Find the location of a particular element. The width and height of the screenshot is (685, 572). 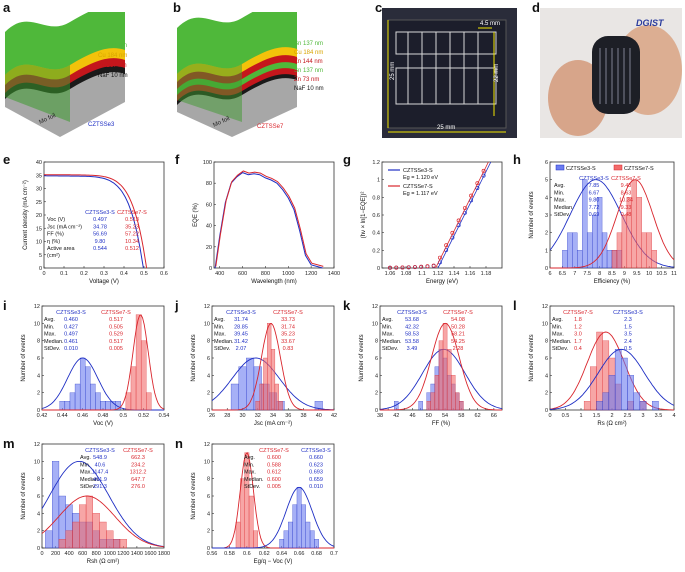

panel-label-a: a is located at coordinates (7, 7).